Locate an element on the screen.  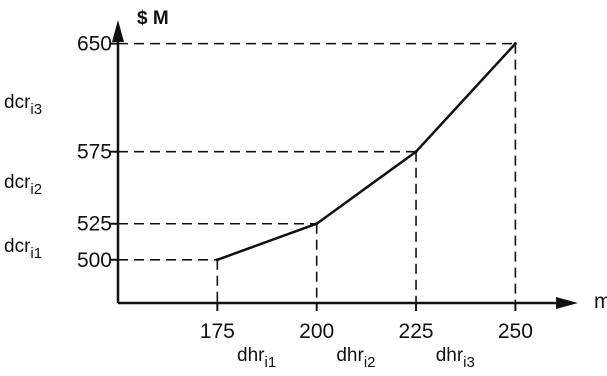
x-axis-arrow is located at coordinates (567, 303).